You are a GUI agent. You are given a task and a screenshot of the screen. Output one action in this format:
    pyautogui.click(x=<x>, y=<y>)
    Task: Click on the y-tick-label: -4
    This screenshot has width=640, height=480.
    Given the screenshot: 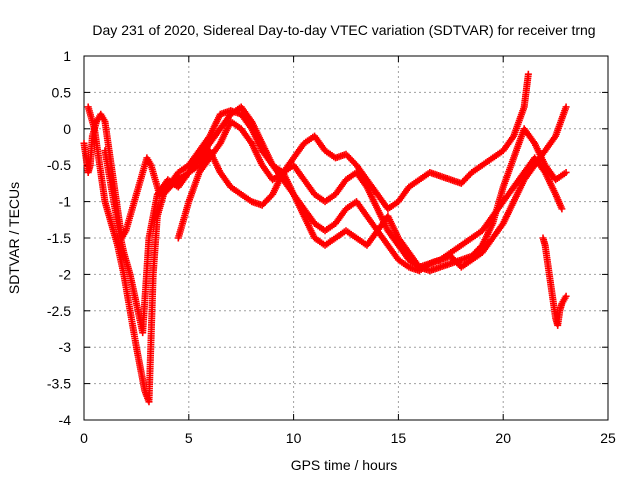 What is the action you would take?
    pyautogui.click(x=65, y=420)
    